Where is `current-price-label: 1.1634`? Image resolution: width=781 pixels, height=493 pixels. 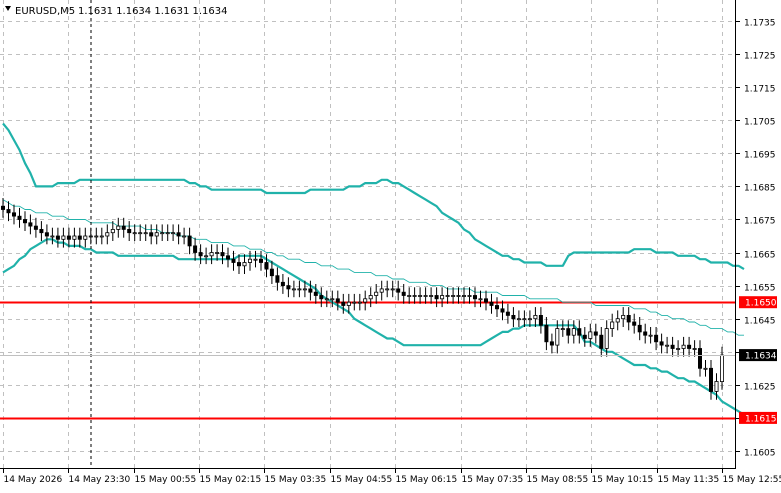
current-price-label: 1.1634 is located at coordinates (761, 357).